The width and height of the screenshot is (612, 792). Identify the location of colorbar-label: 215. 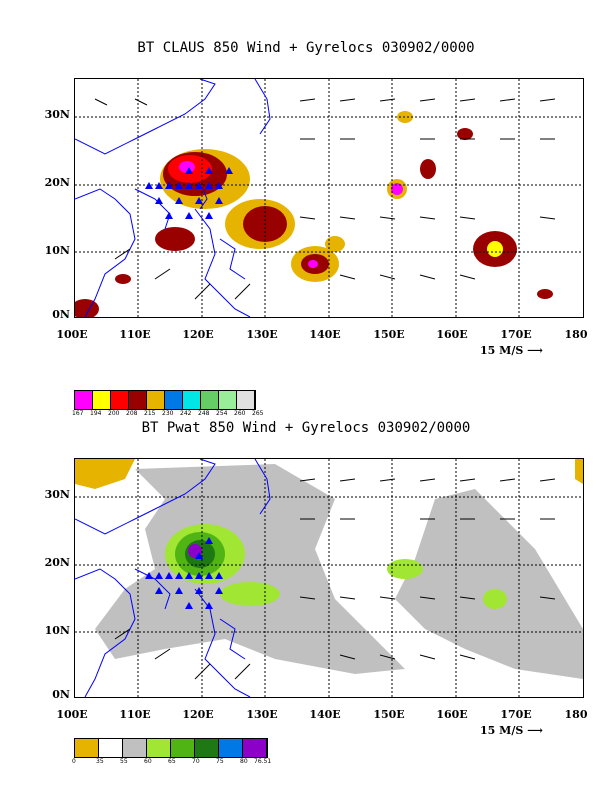
(150, 413).